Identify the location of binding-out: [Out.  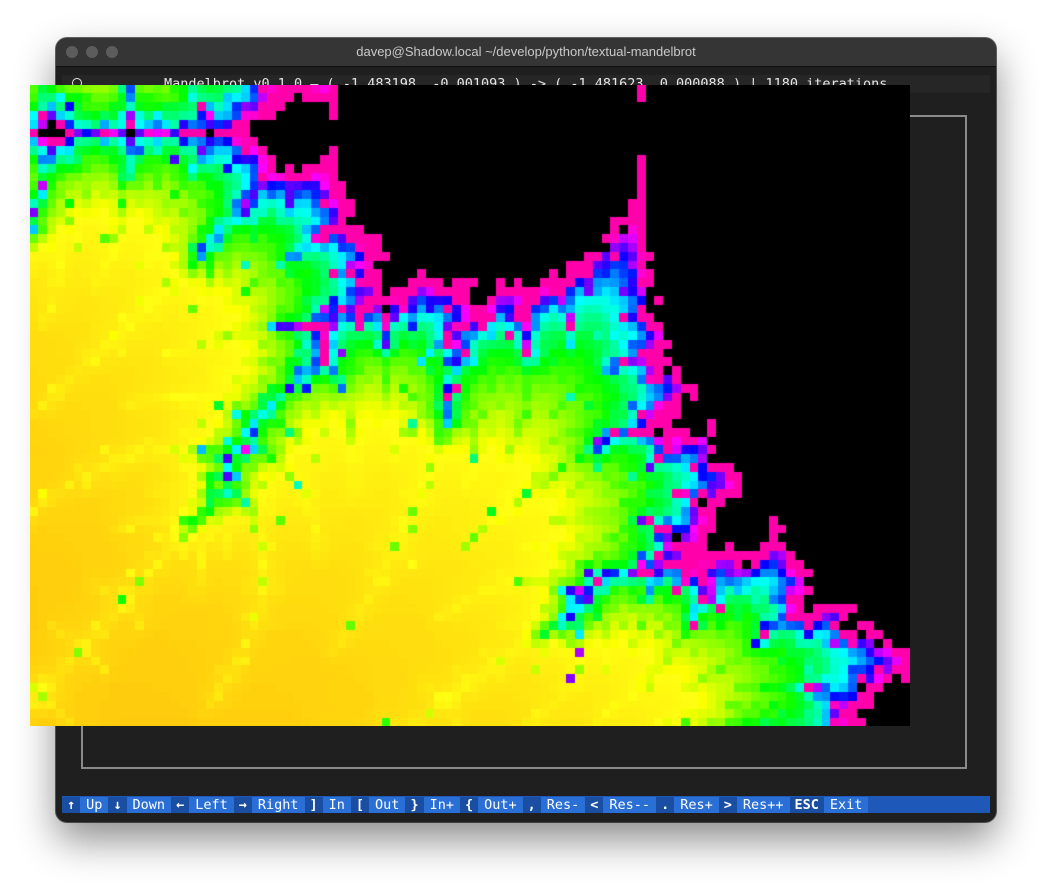
(378, 804).